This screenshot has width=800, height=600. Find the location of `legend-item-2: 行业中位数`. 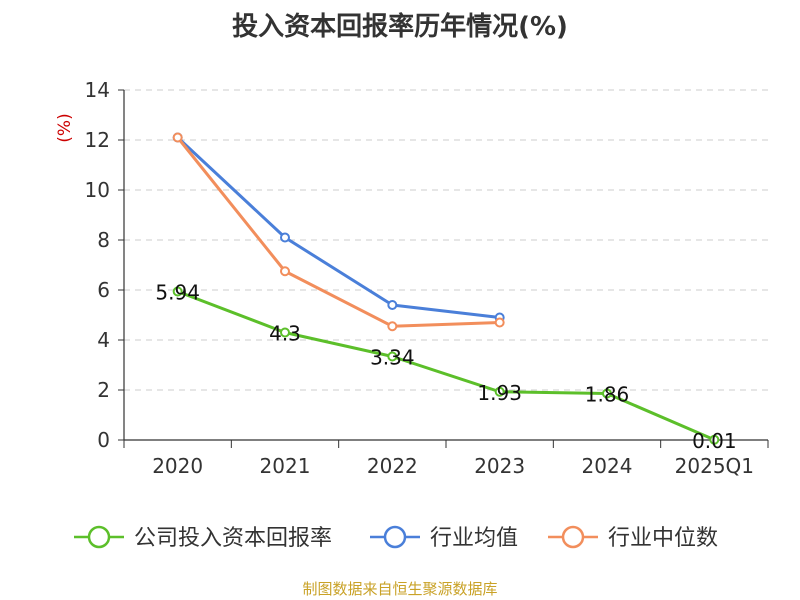

legend-item-2: 行业中位数 is located at coordinates (633, 538).